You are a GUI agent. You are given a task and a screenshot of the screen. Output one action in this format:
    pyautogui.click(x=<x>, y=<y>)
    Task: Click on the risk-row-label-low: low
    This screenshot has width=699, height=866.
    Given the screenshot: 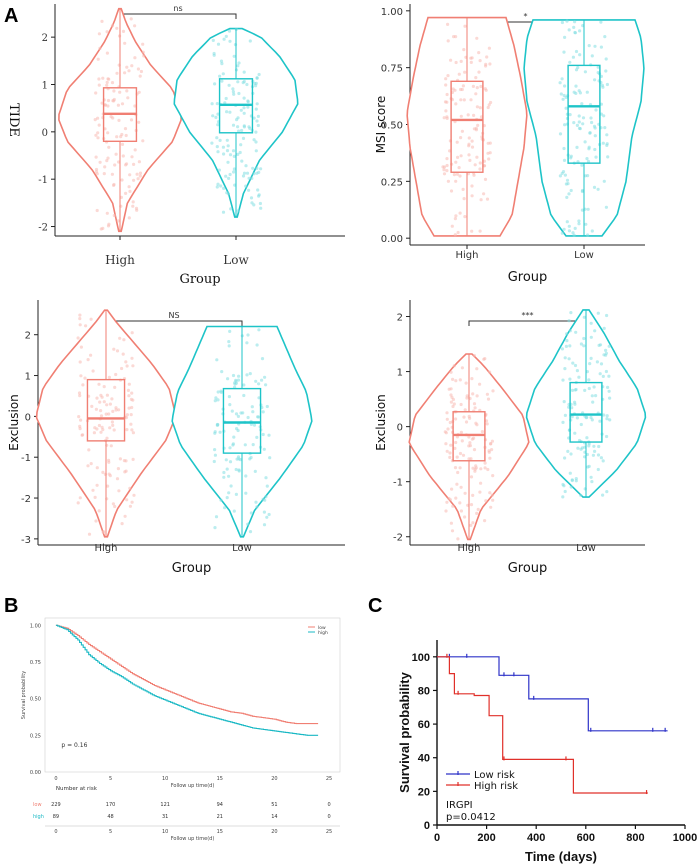 What is the action you would take?
    pyautogui.click(x=37, y=805)
    